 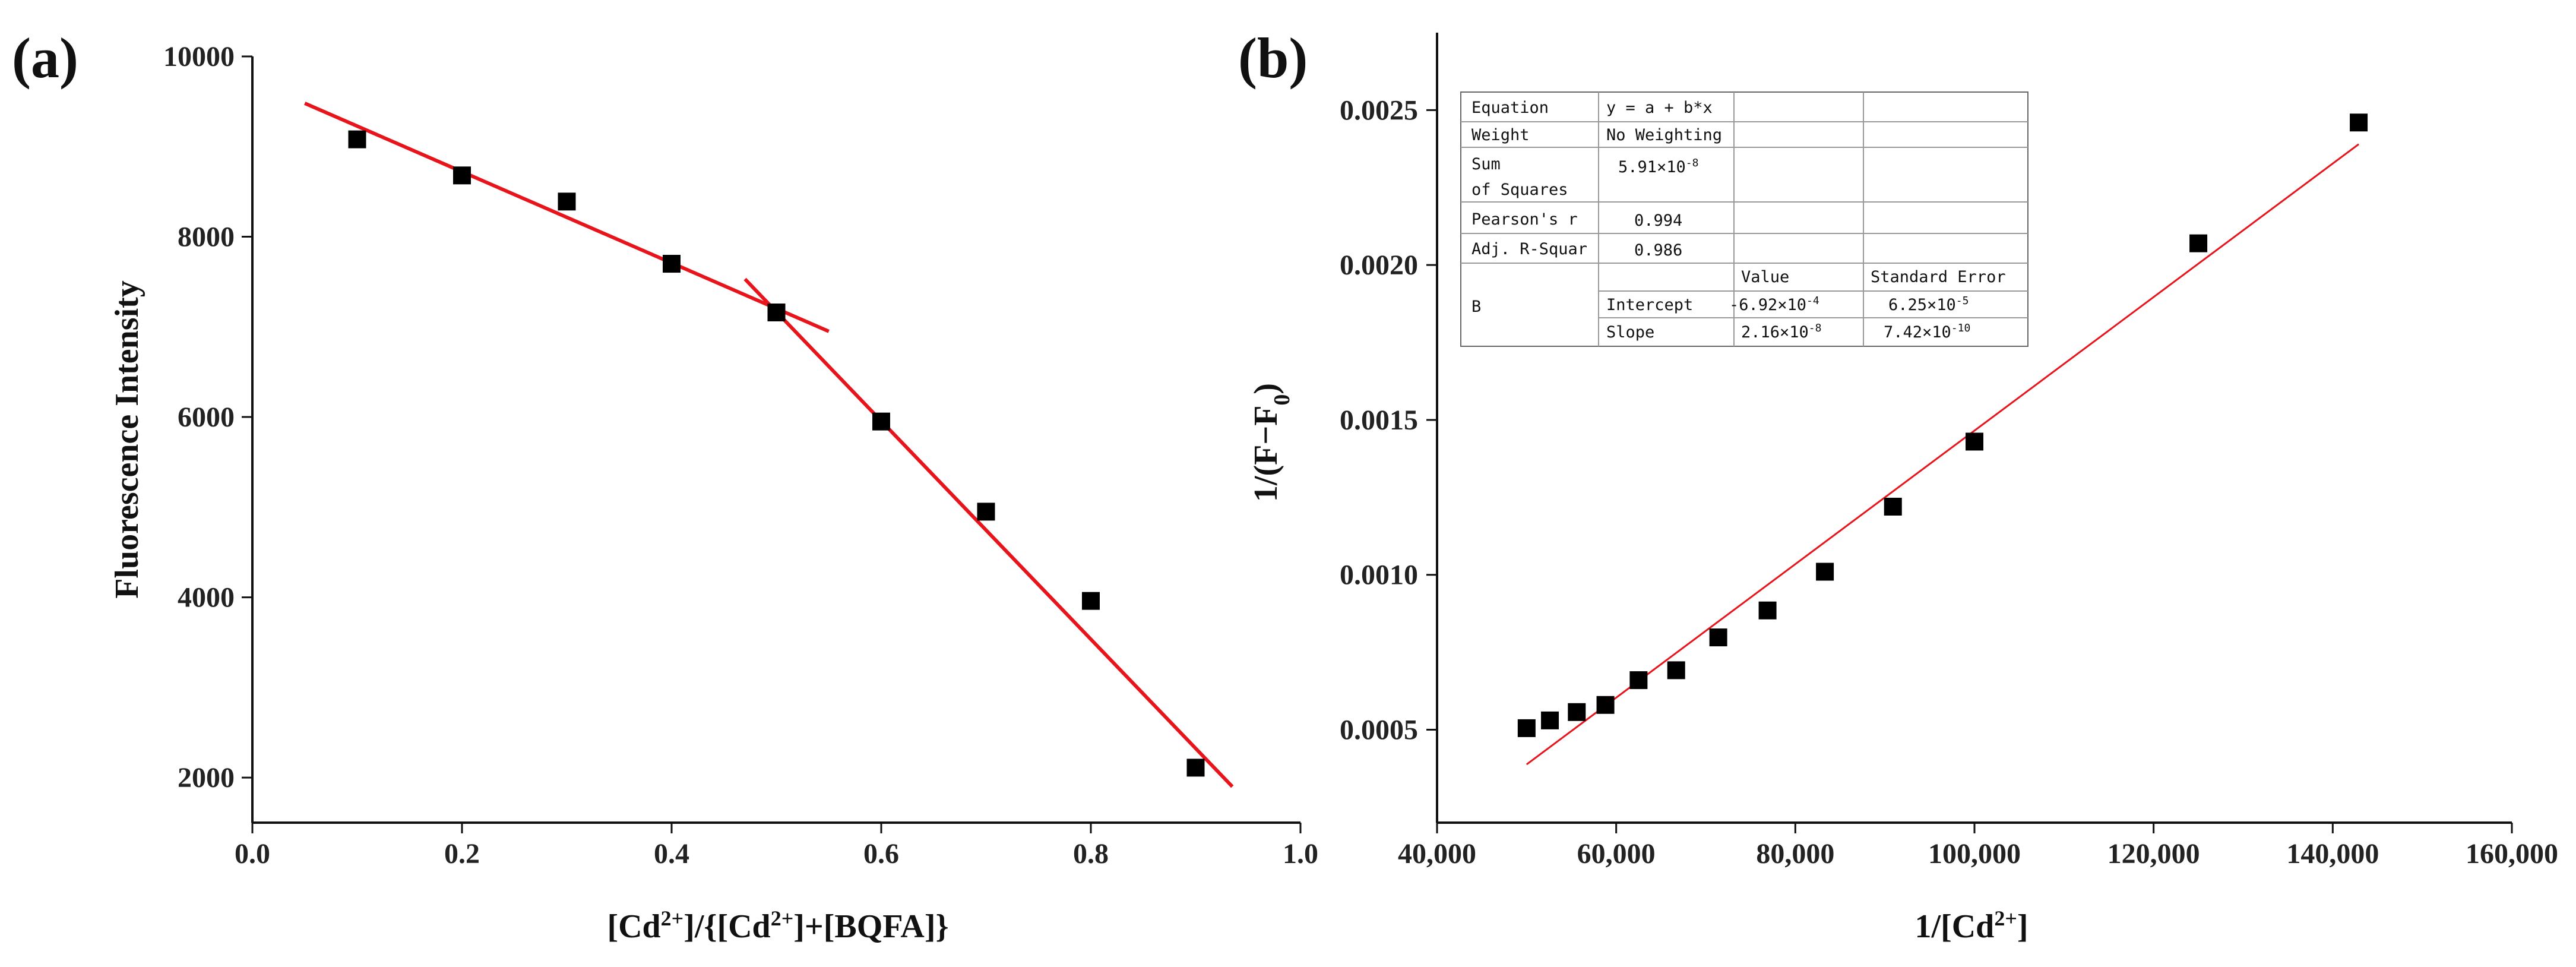 What do you see at coordinates (1795, 854) in the screenshot?
I see `x-tick-label: 80,000` at bounding box center [1795, 854].